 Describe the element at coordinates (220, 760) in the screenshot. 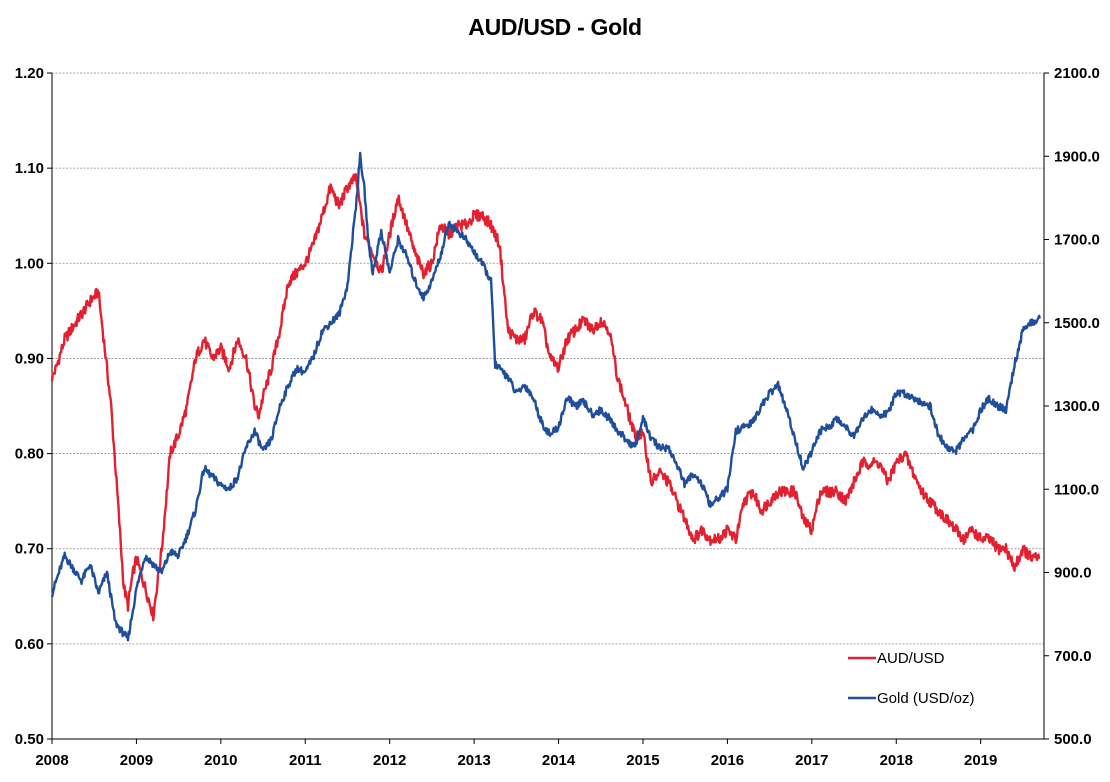

I see `x-tick-label: 2010` at that location.